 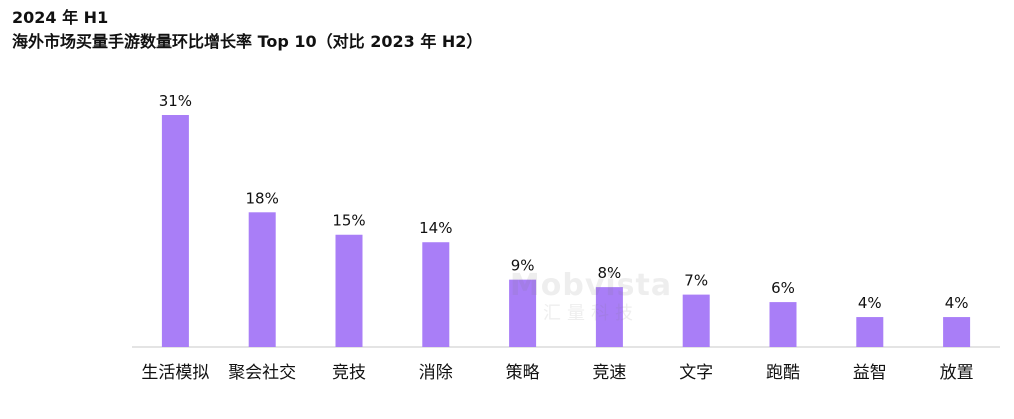 I want to click on value-label-4: 14%, so click(x=435, y=228).